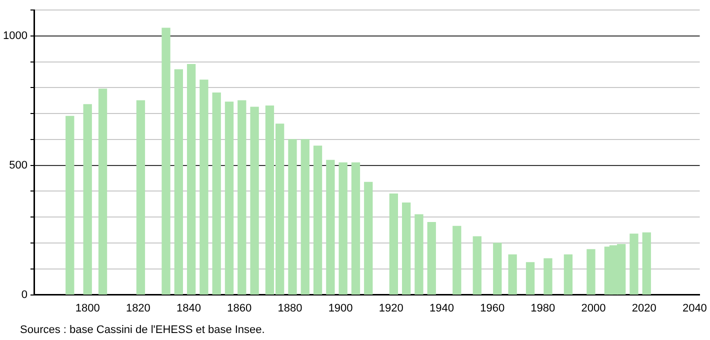 The height and width of the screenshot is (340, 710). Describe the element at coordinates (15, 36) in the screenshot. I see `y-tick-label: 1000` at that location.